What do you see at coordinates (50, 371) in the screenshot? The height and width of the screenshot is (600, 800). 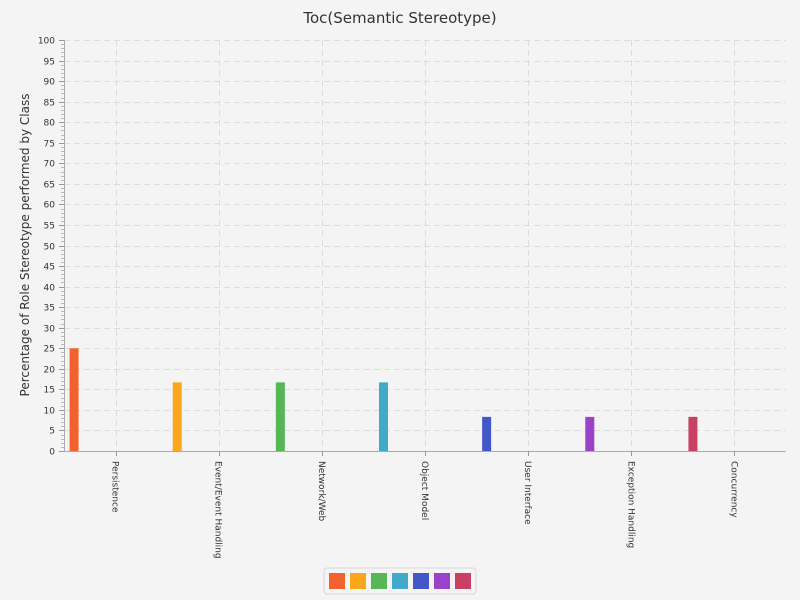 I see `y-tick-label: 20` at bounding box center [50, 371].